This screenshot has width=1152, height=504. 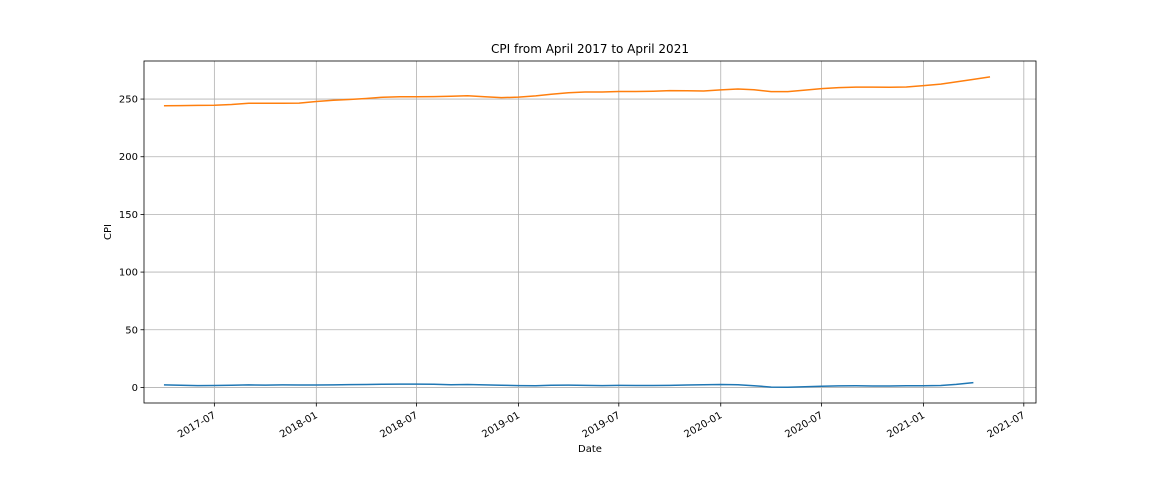 I want to click on y-axis-ticks: 0 50 100 150 200 250, so click(x=131, y=244).